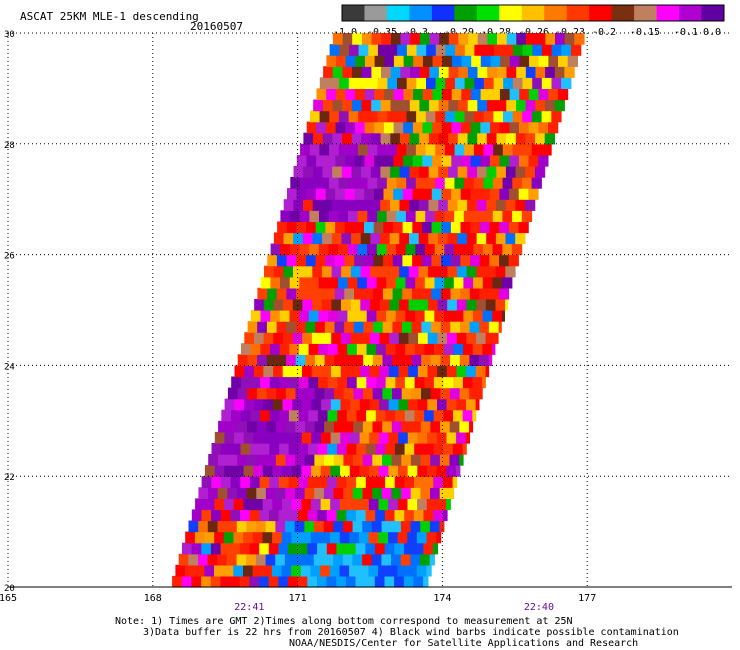 This screenshot has height=650, width=740. Describe the element at coordinates (9, 478) in the screenshot. I see `y-tick-label: 22` at that location.